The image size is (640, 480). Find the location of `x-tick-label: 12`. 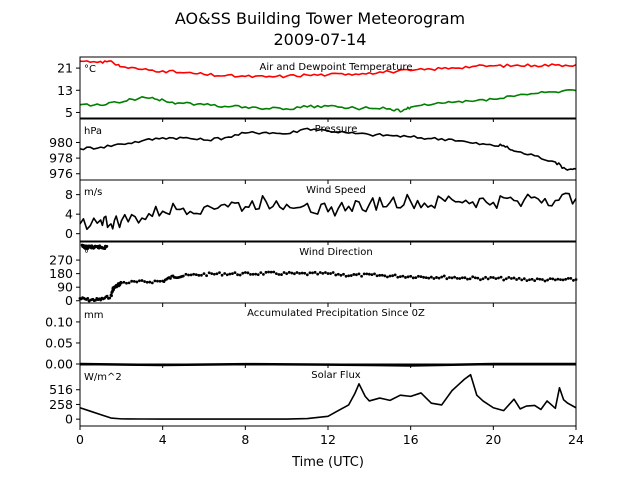

x-tick-label: 12 is located at coordinates (328, 439).